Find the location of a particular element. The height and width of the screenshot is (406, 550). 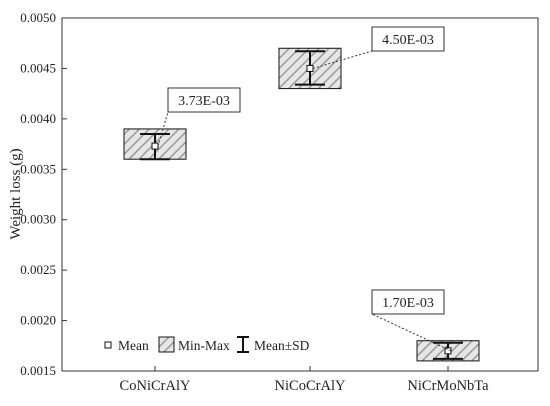

y-tick-label: 0.0015 is located at coordinates (38, 370).